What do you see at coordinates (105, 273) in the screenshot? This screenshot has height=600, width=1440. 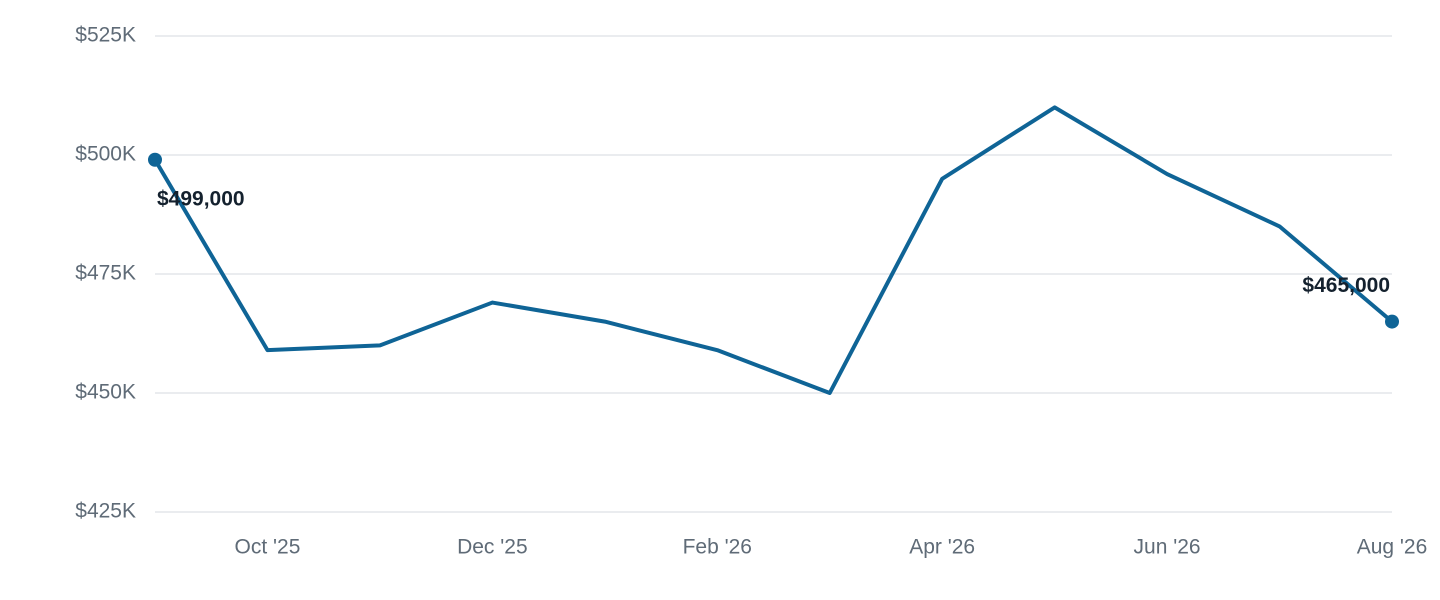 I see `y-tick-label: $475K` at bounding box center [105, 273].